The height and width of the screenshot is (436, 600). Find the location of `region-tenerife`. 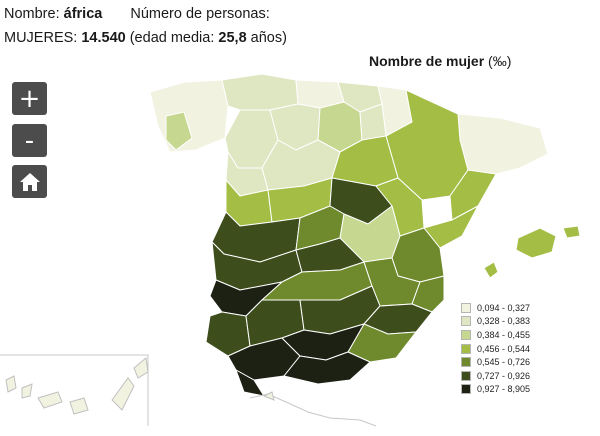

region-tenerife is located at coordinates (50, 400).